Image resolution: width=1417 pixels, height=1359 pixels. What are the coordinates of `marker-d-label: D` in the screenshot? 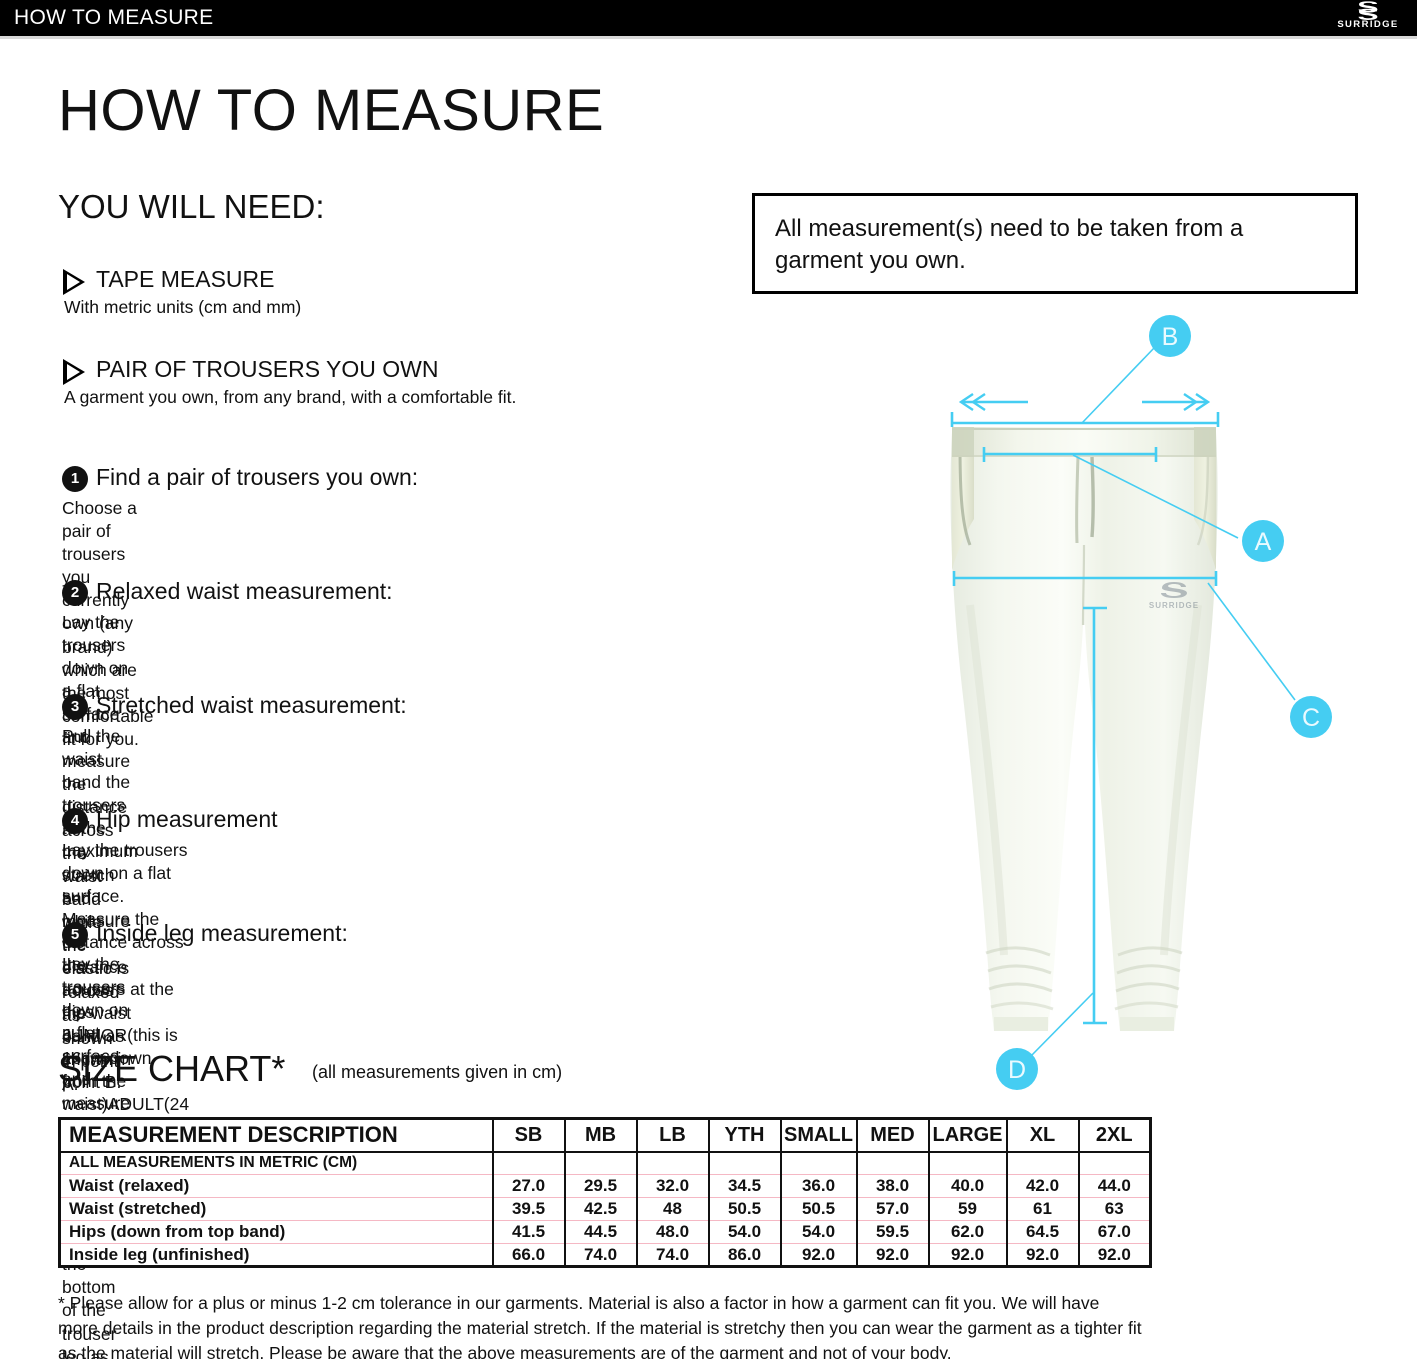 It's located at (1017, 1070).